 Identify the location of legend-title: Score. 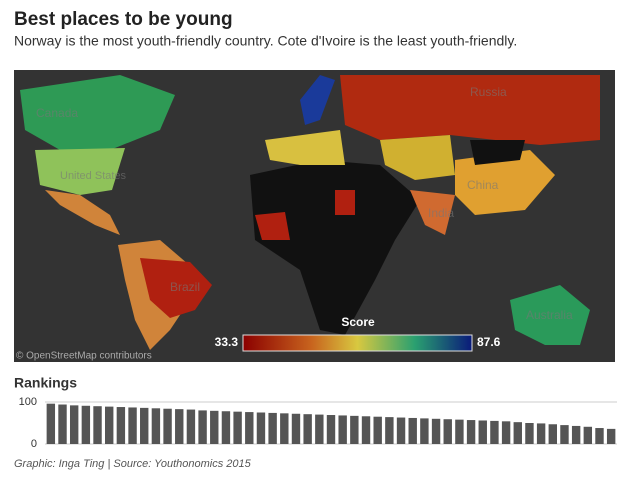
(358, 322).